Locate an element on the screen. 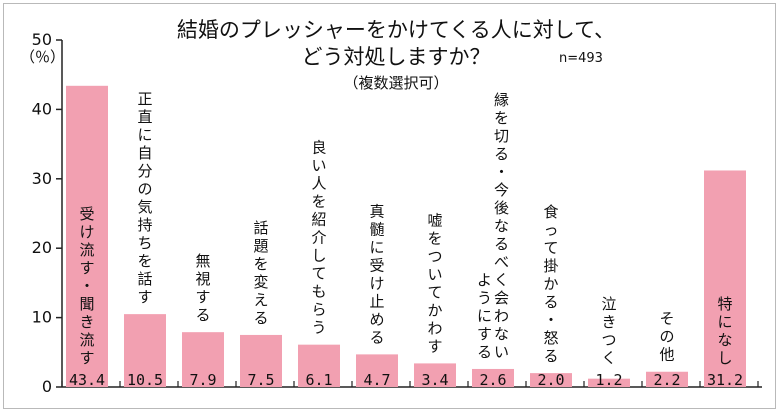 This screenshot has width=781, height=414. data-label: 2.6 is located at coordinates (492, 380).